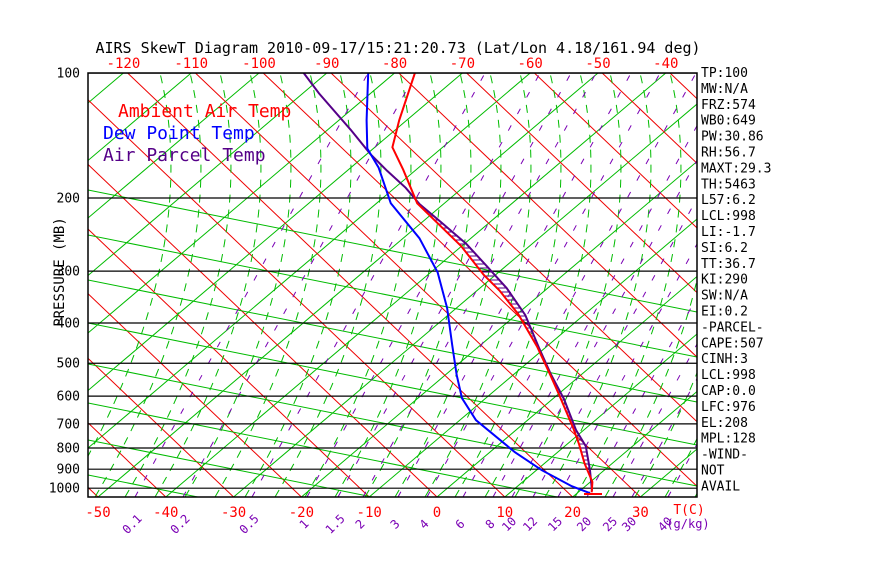 The width and height of the screenshot is (870, 564). What do you see at coordinates (460, 524) in the screenshot?
I see `mixing-ratio-label: 6` at bounding box center [460, 524].